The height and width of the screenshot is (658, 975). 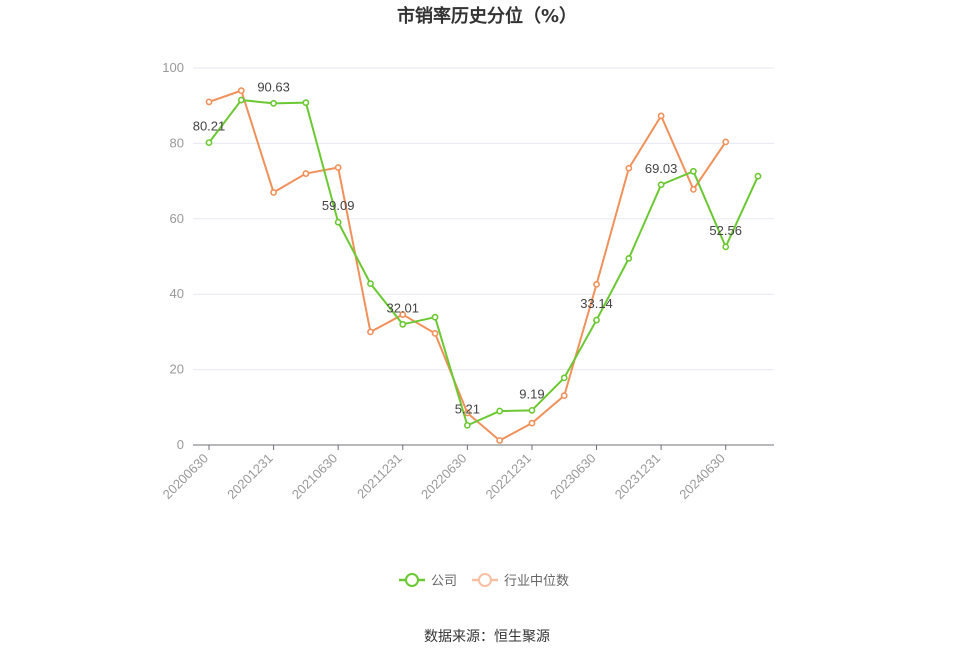 What do you see at coordinates (338, 205) in the screenshot?
I see `data-label: 59.09` at bounding box center [338, 205].